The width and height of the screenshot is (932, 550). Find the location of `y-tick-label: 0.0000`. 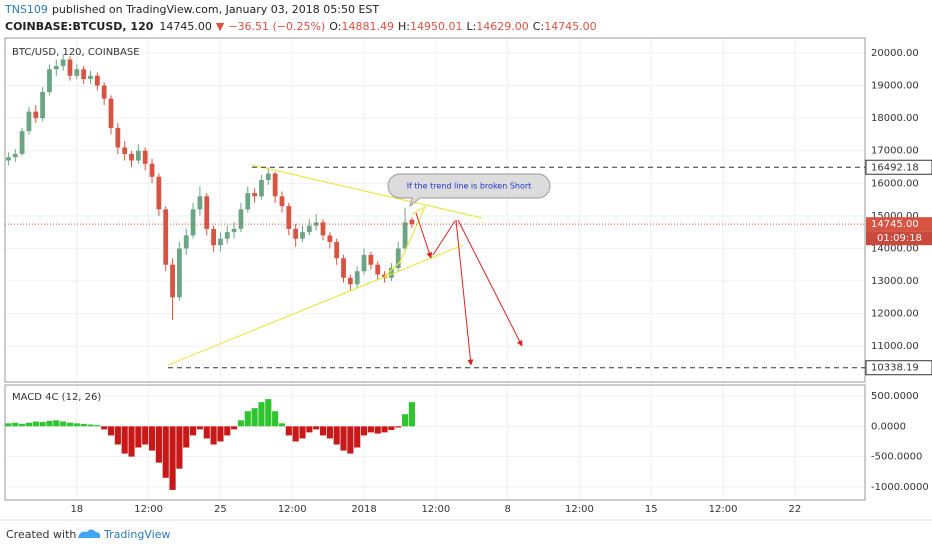

y-tick-label: 0.0000 is located at coordinates (888, 426).